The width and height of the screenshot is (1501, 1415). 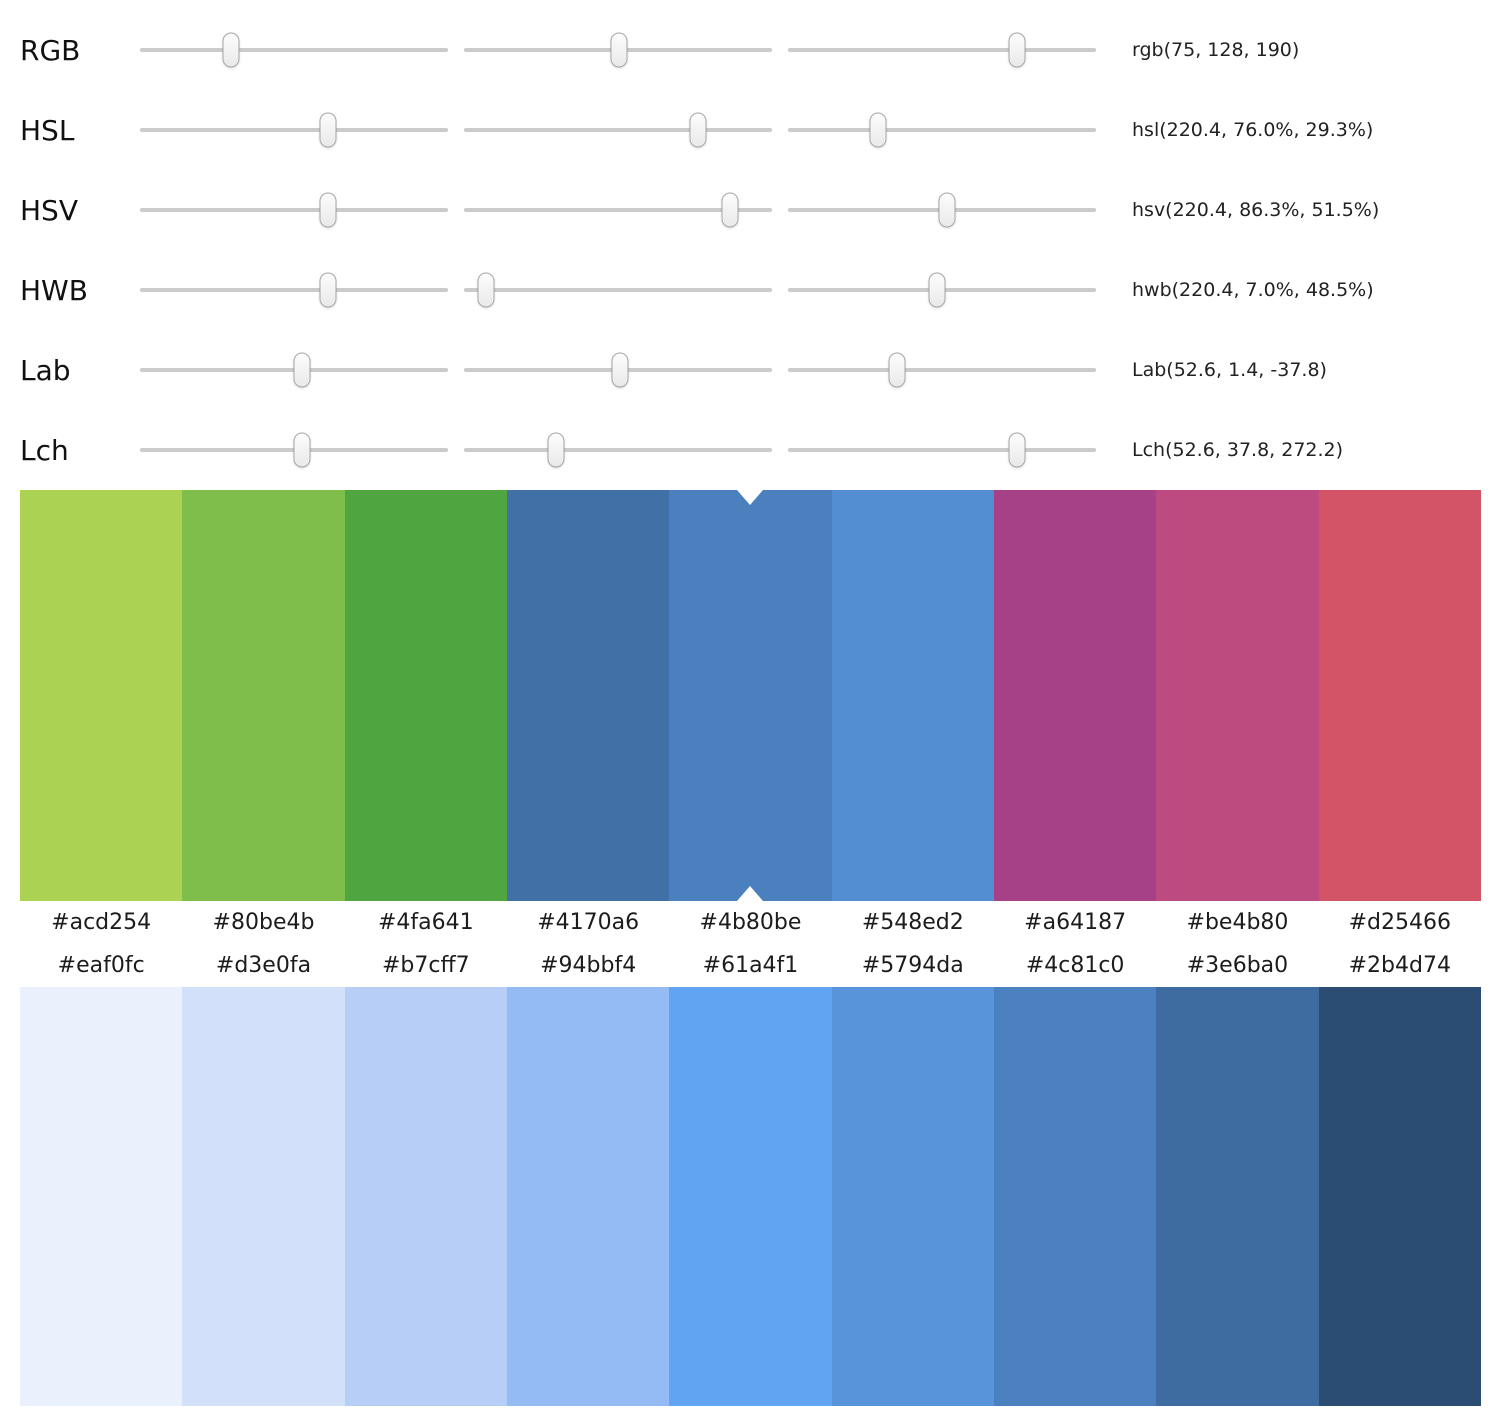 I want to click on hsl-value: hsl(220.4, 76.0%, 29.3%), so click(x=1253, y=130).